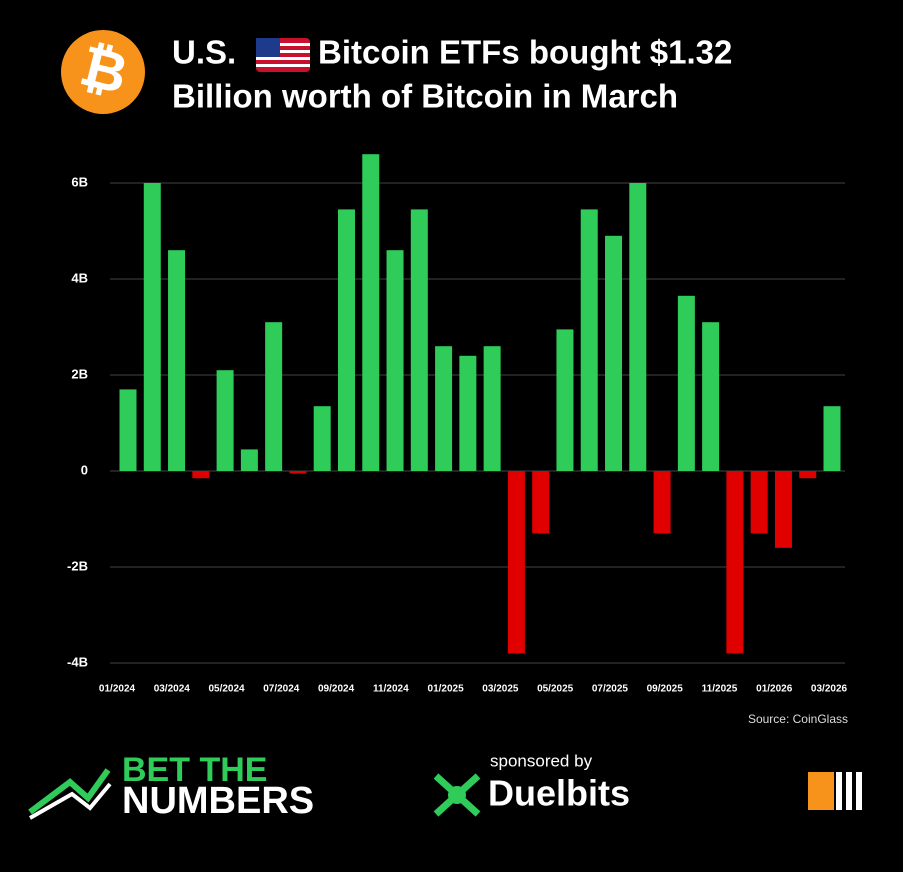 This screenshot has height=872, width=903. I want to click on x-tick-label: 11/2025, so click(720, 689).